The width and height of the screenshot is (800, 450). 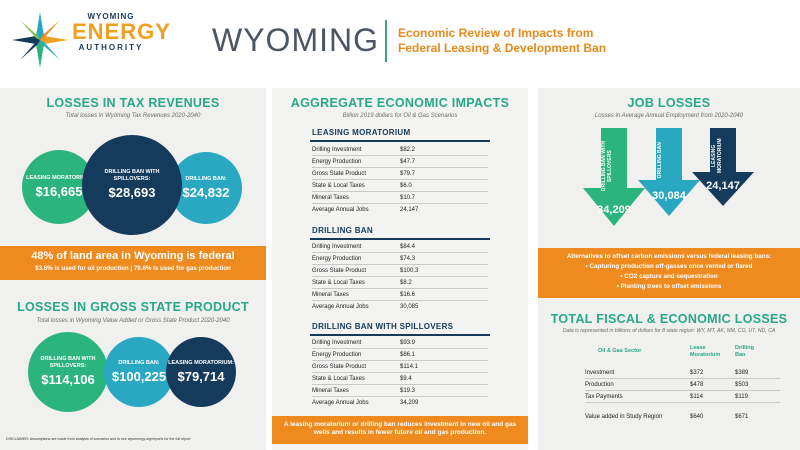 What do you see at coordinates (669, 196) in the screenshot?
I see `arrow-value: 30,084` at bounding box center [669, 196].